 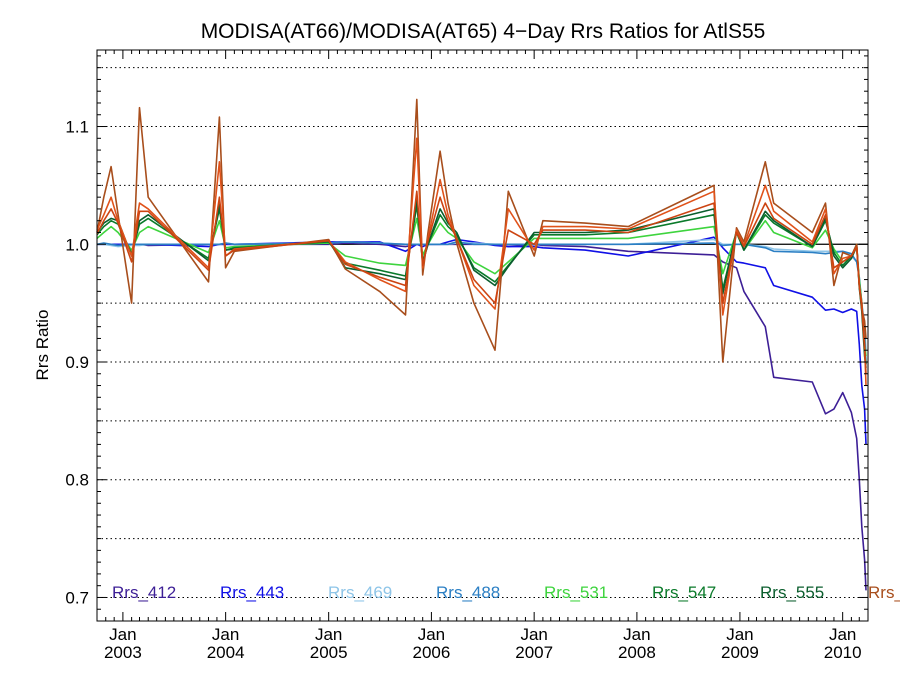 What do you see at coordinates (884, 592) in the screenshot?
I see `legend-item-rrs_645: Rrs_645` at bounding box center [884, 592].